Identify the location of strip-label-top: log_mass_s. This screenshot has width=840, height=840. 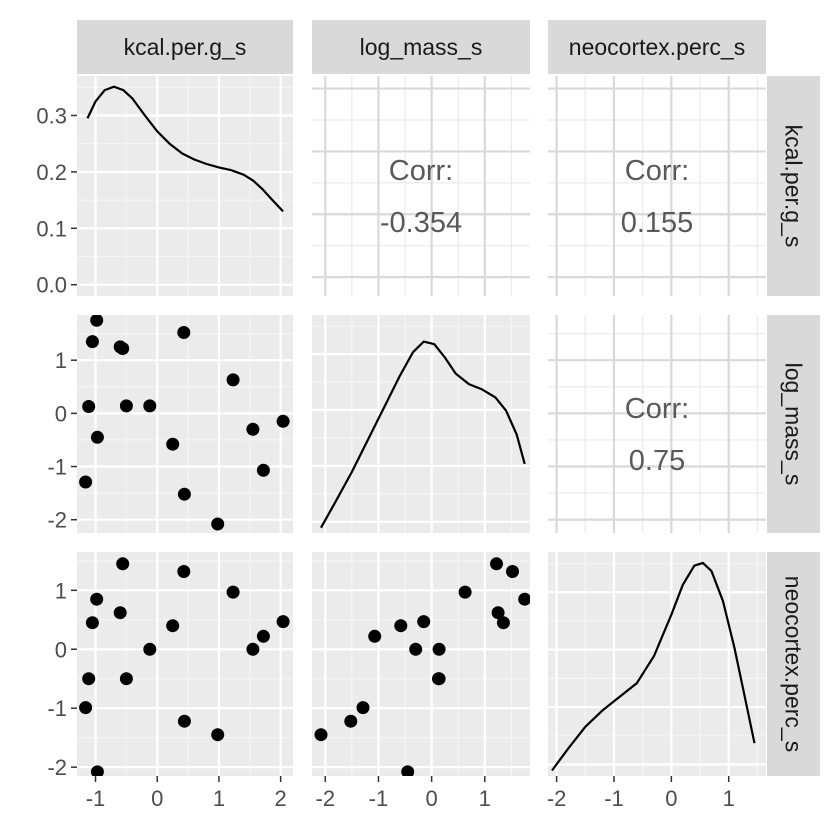
(421, 47).